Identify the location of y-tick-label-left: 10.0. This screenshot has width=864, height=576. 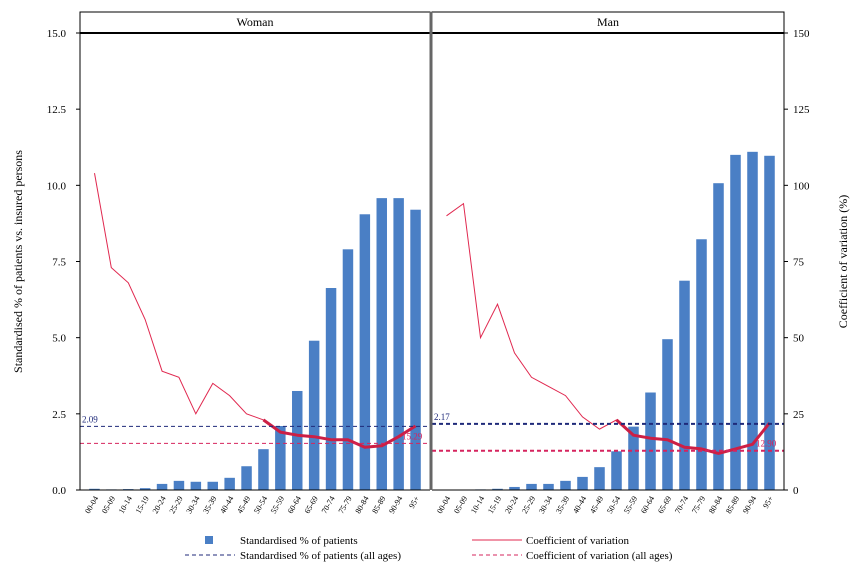
(57, 186).